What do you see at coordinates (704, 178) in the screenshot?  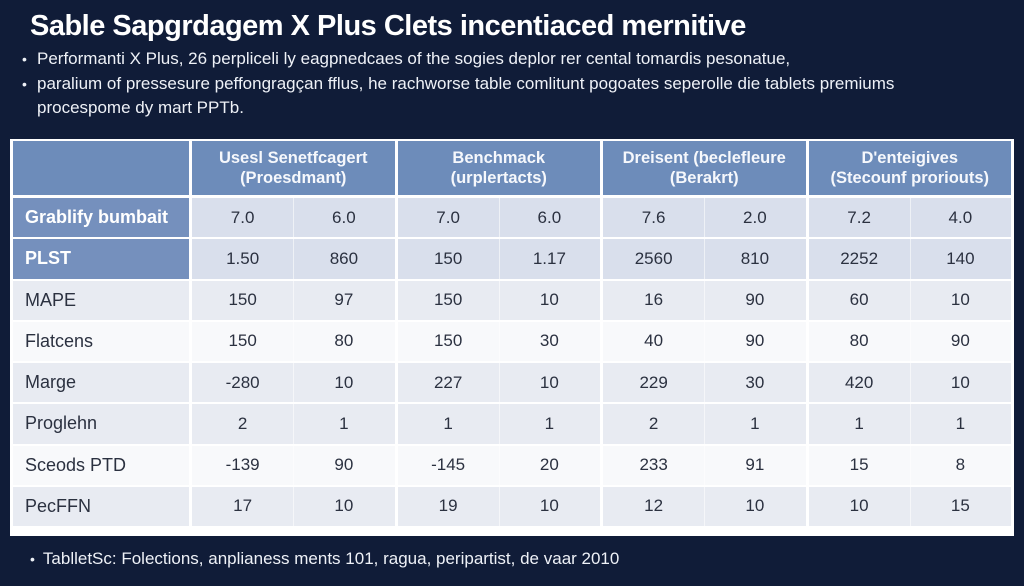 I see `column-header-line: (Berakrt)` at bounding box center [704, 178].